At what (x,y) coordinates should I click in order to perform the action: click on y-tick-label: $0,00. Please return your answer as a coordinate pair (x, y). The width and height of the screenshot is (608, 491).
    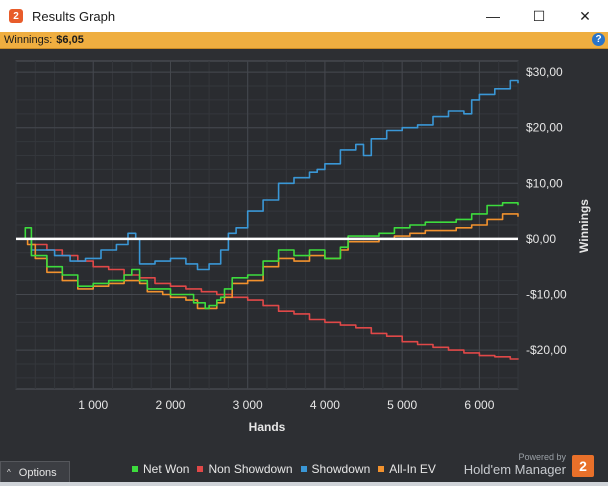
    Looking at the image, I should click on (541, 239).